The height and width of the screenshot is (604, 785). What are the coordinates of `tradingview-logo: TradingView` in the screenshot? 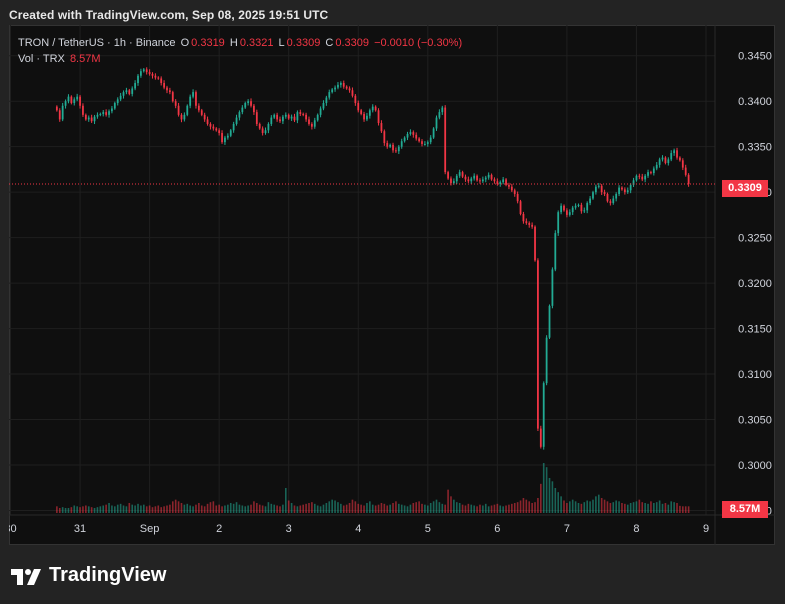 It's located at (88, 575).